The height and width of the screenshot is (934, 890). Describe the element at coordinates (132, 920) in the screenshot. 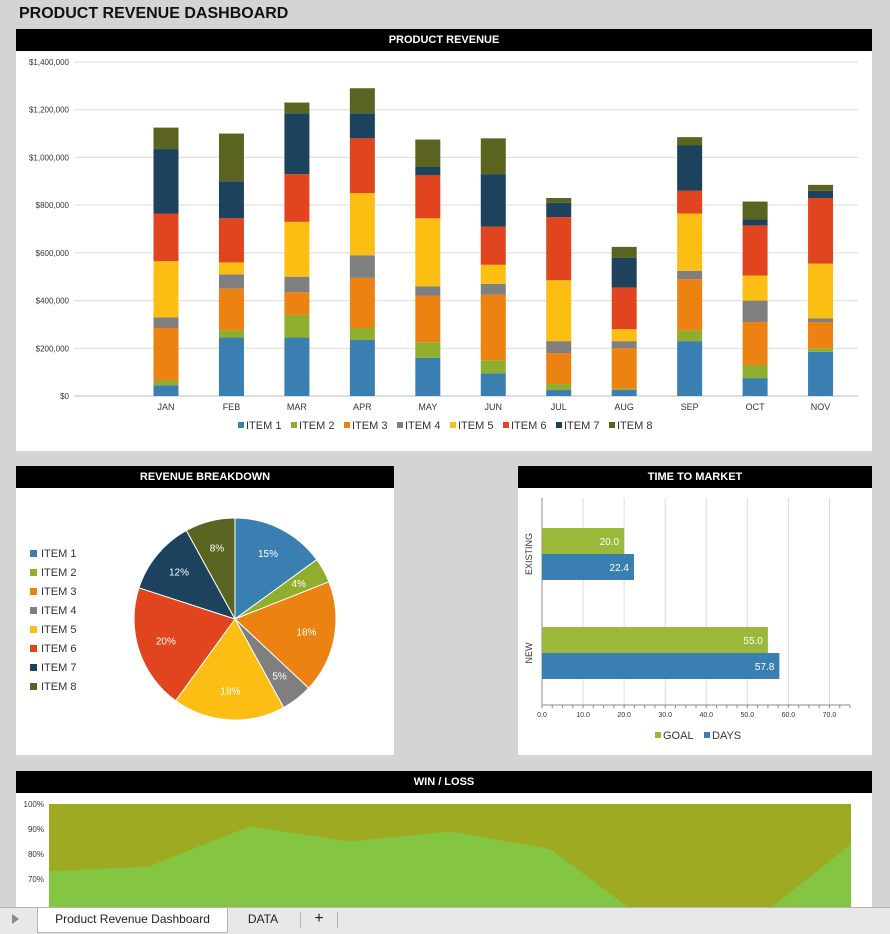

I see `tab-product-revenue-dashboard: Product Revenue Dashboard` at that location.